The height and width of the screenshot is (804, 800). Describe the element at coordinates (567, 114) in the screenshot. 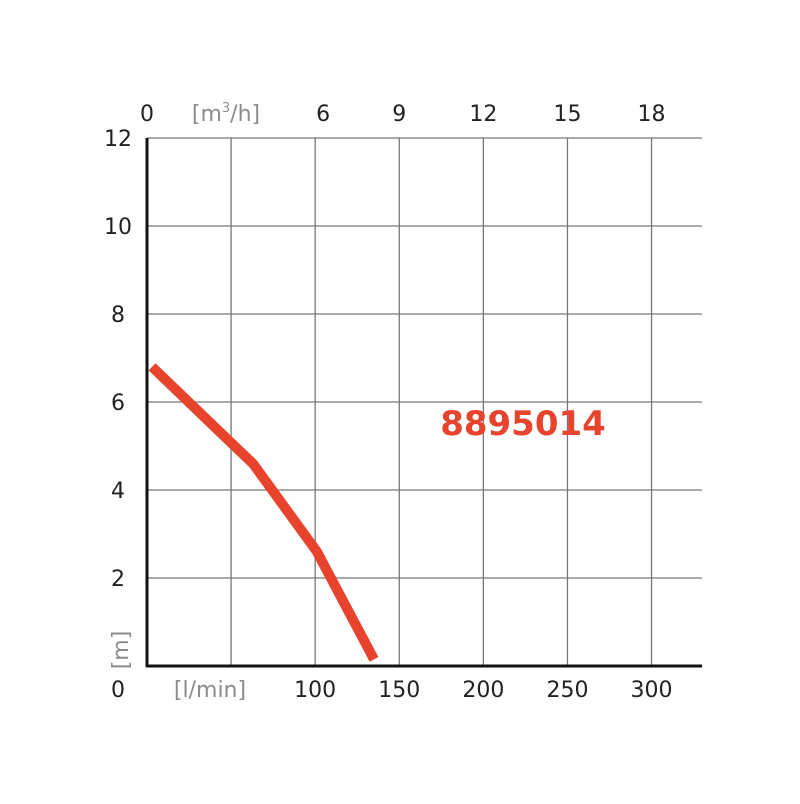

I see `top-tick-label: 15` at that location.